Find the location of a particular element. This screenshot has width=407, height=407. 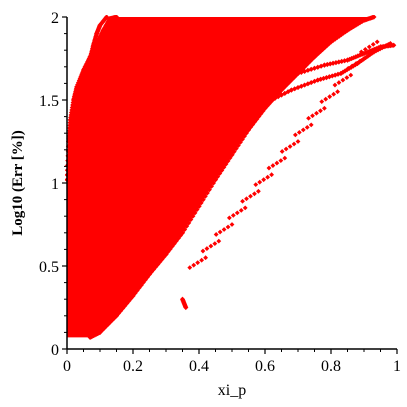

y-tick-label: 1.5 is located at coordinates (49, 101).